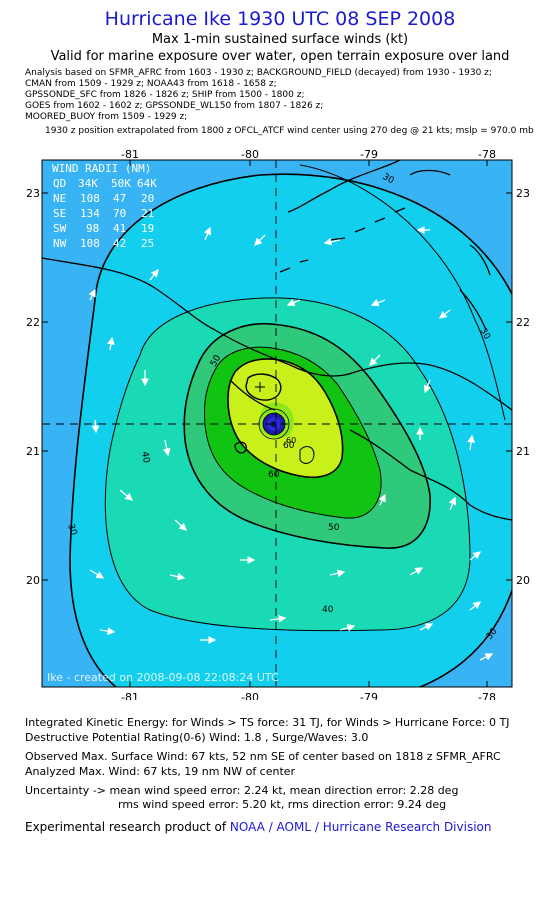  What do you see at coordinates (342, 240) in the screenshot?
I see `coast-keys-chain` at bounding box center [342, 240].